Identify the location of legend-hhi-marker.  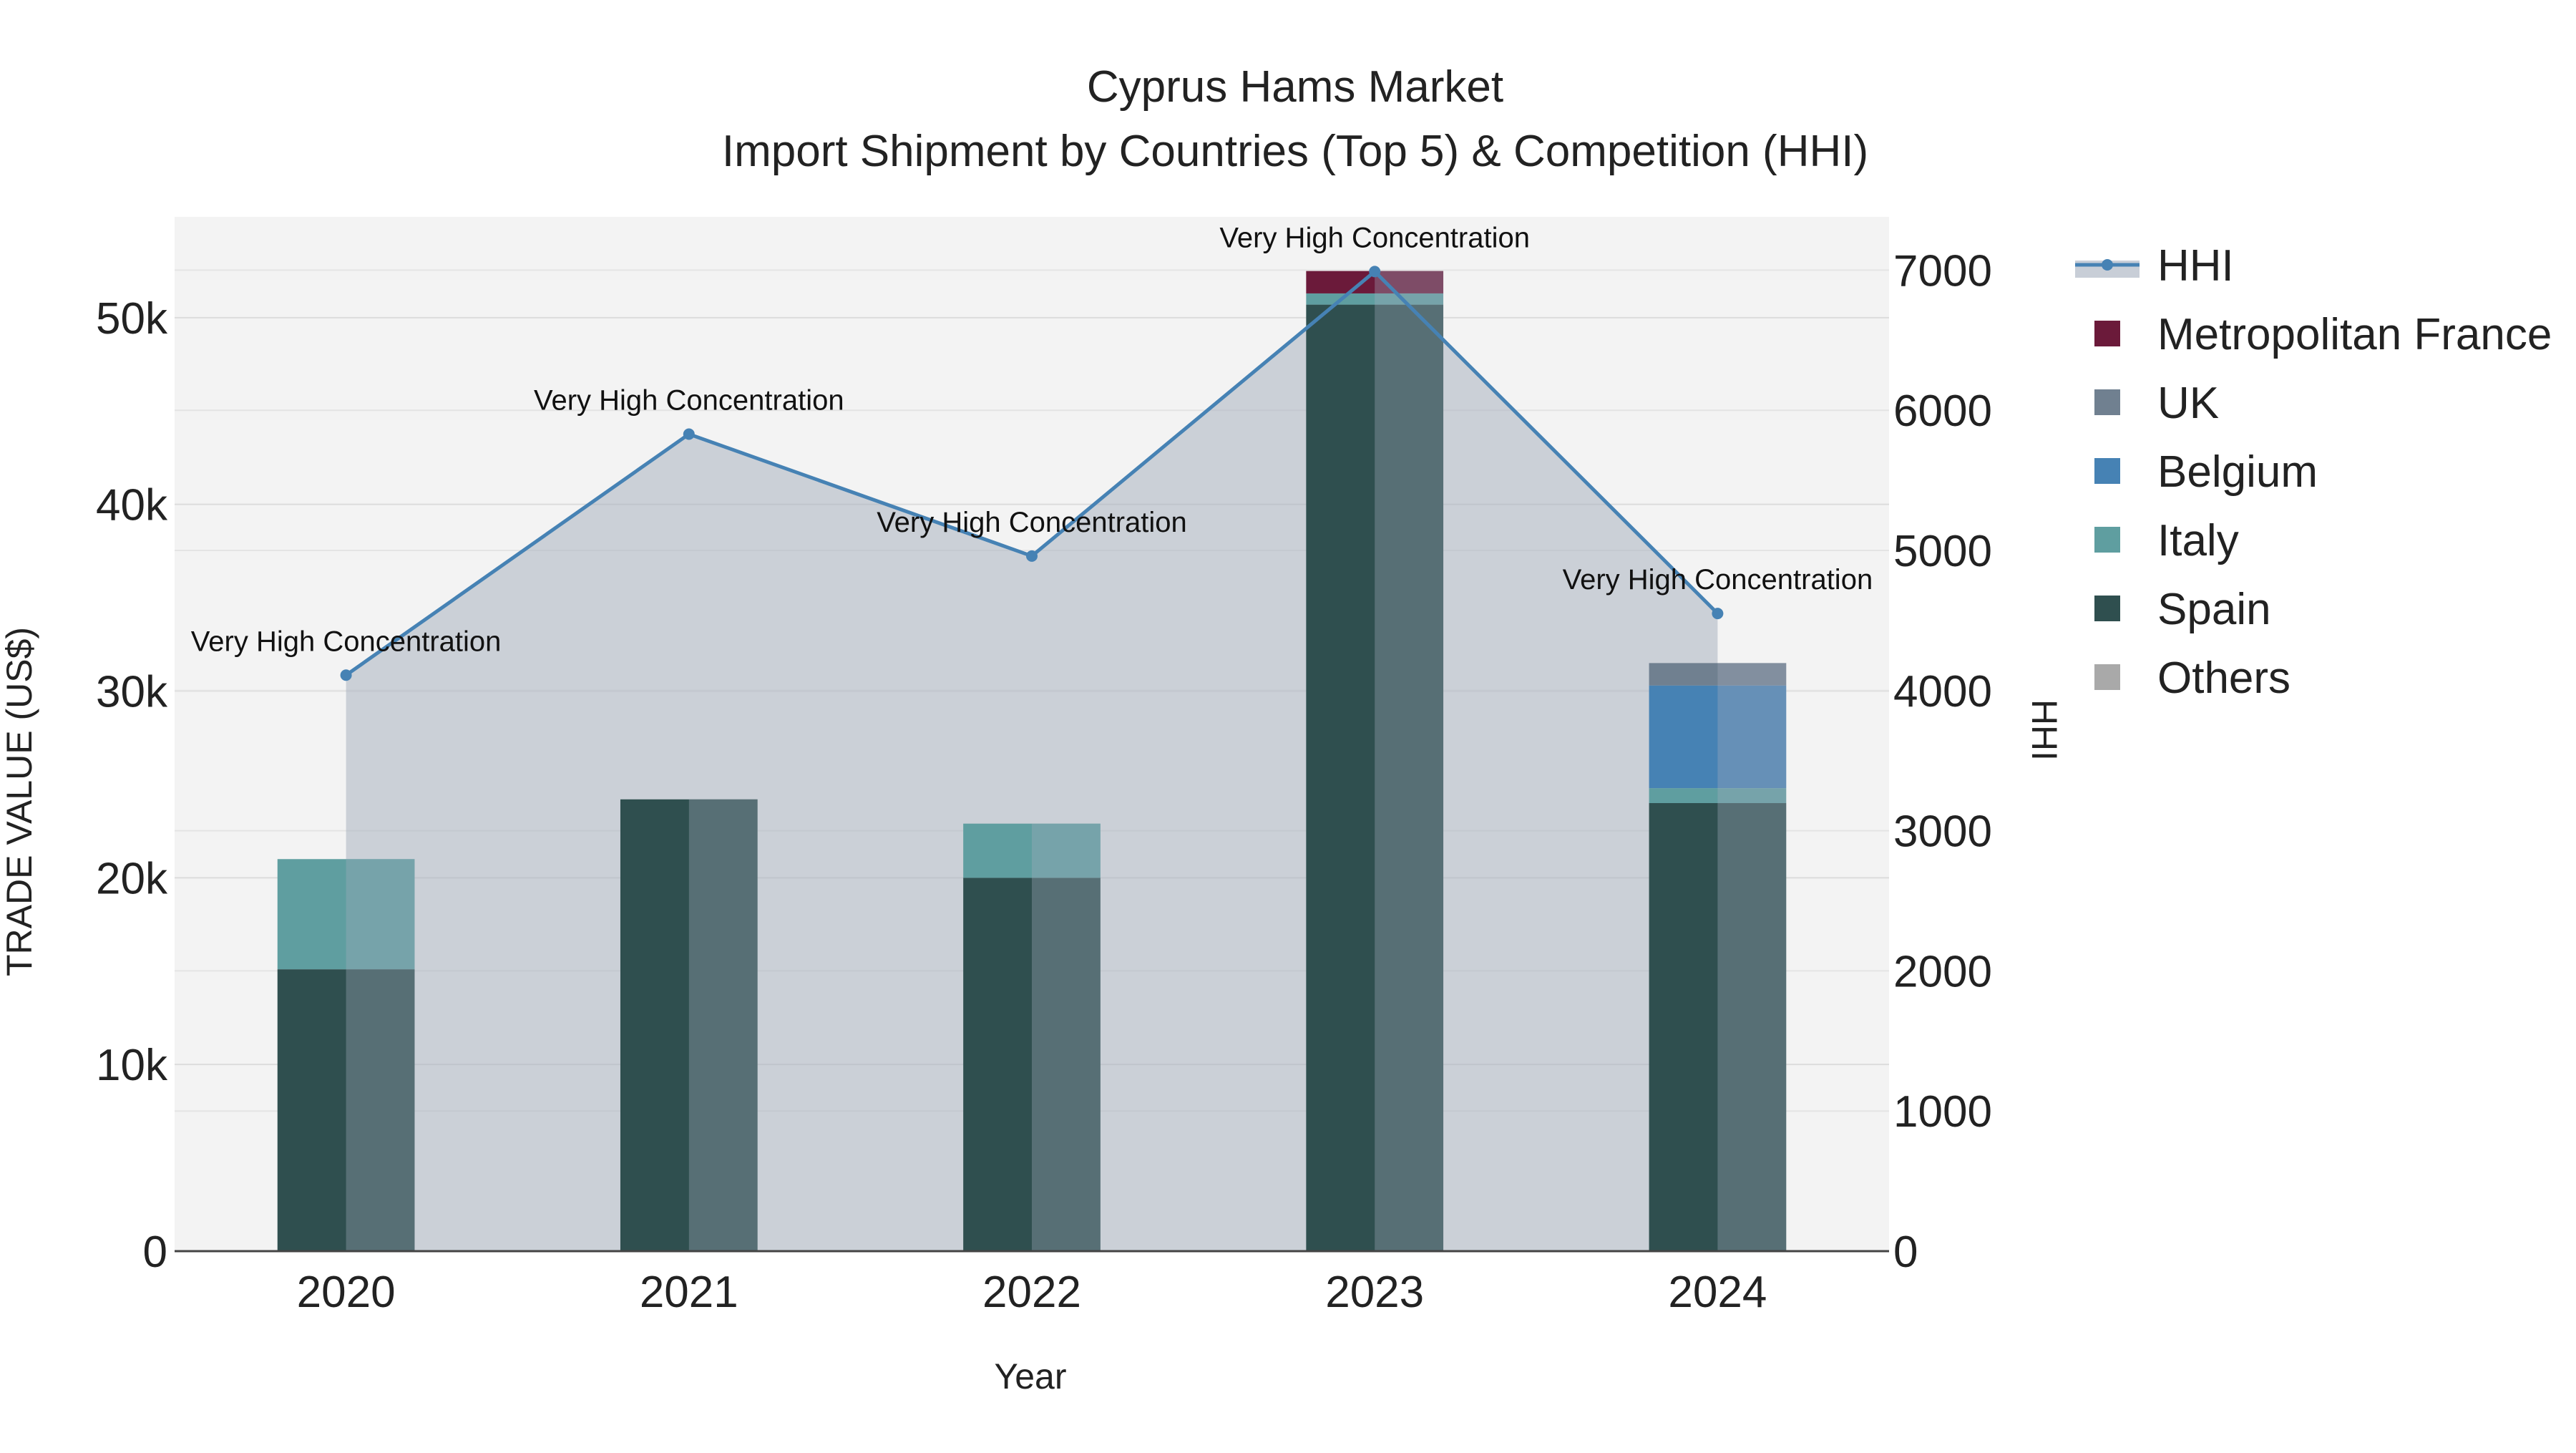
(2107, 265).